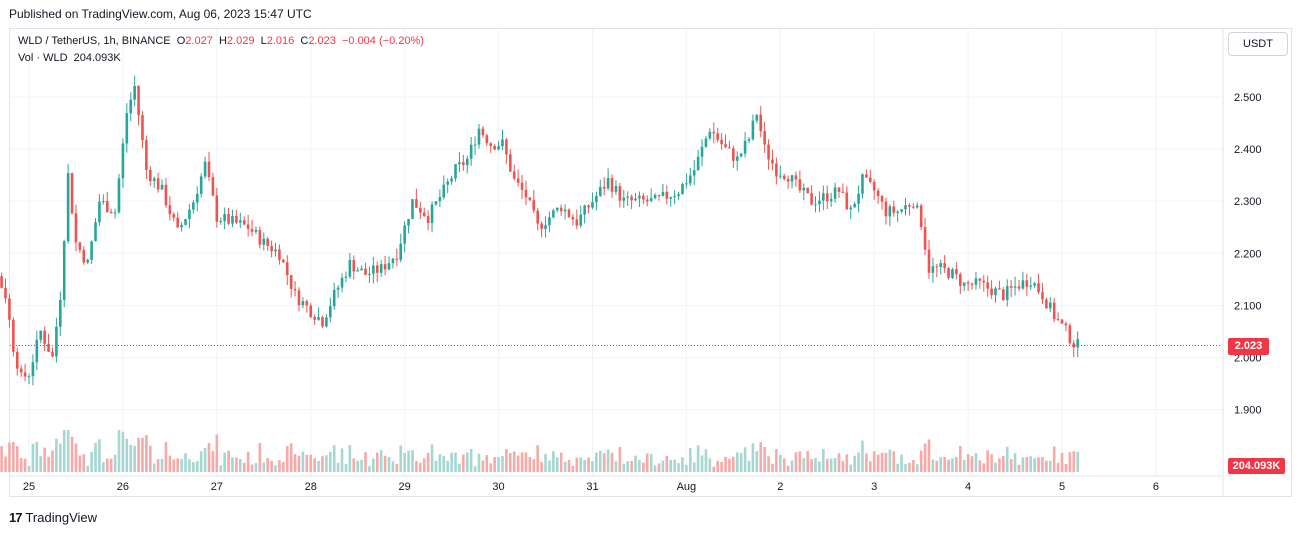  I want to click on currency-button: USDT, so click(1258, 44).